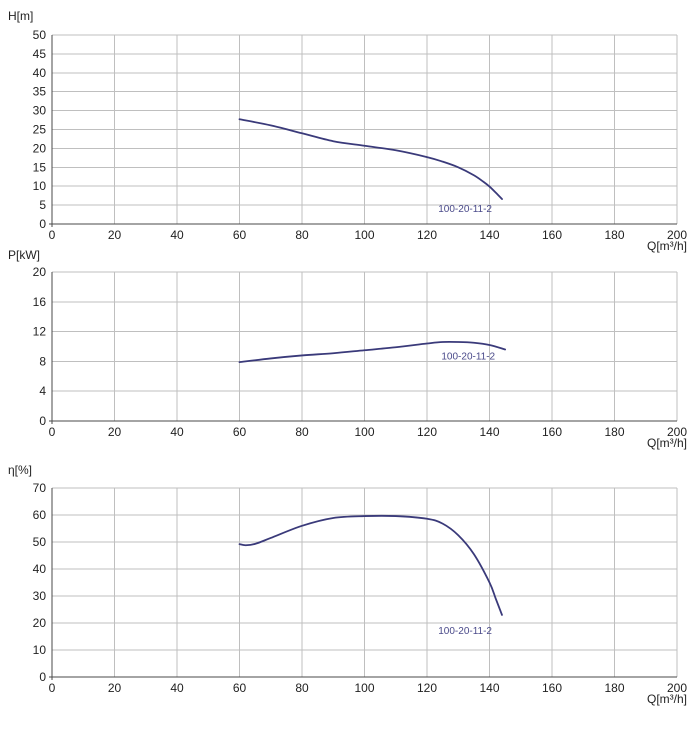  I want to click on y-tick-label: 5, so click(42, 205).